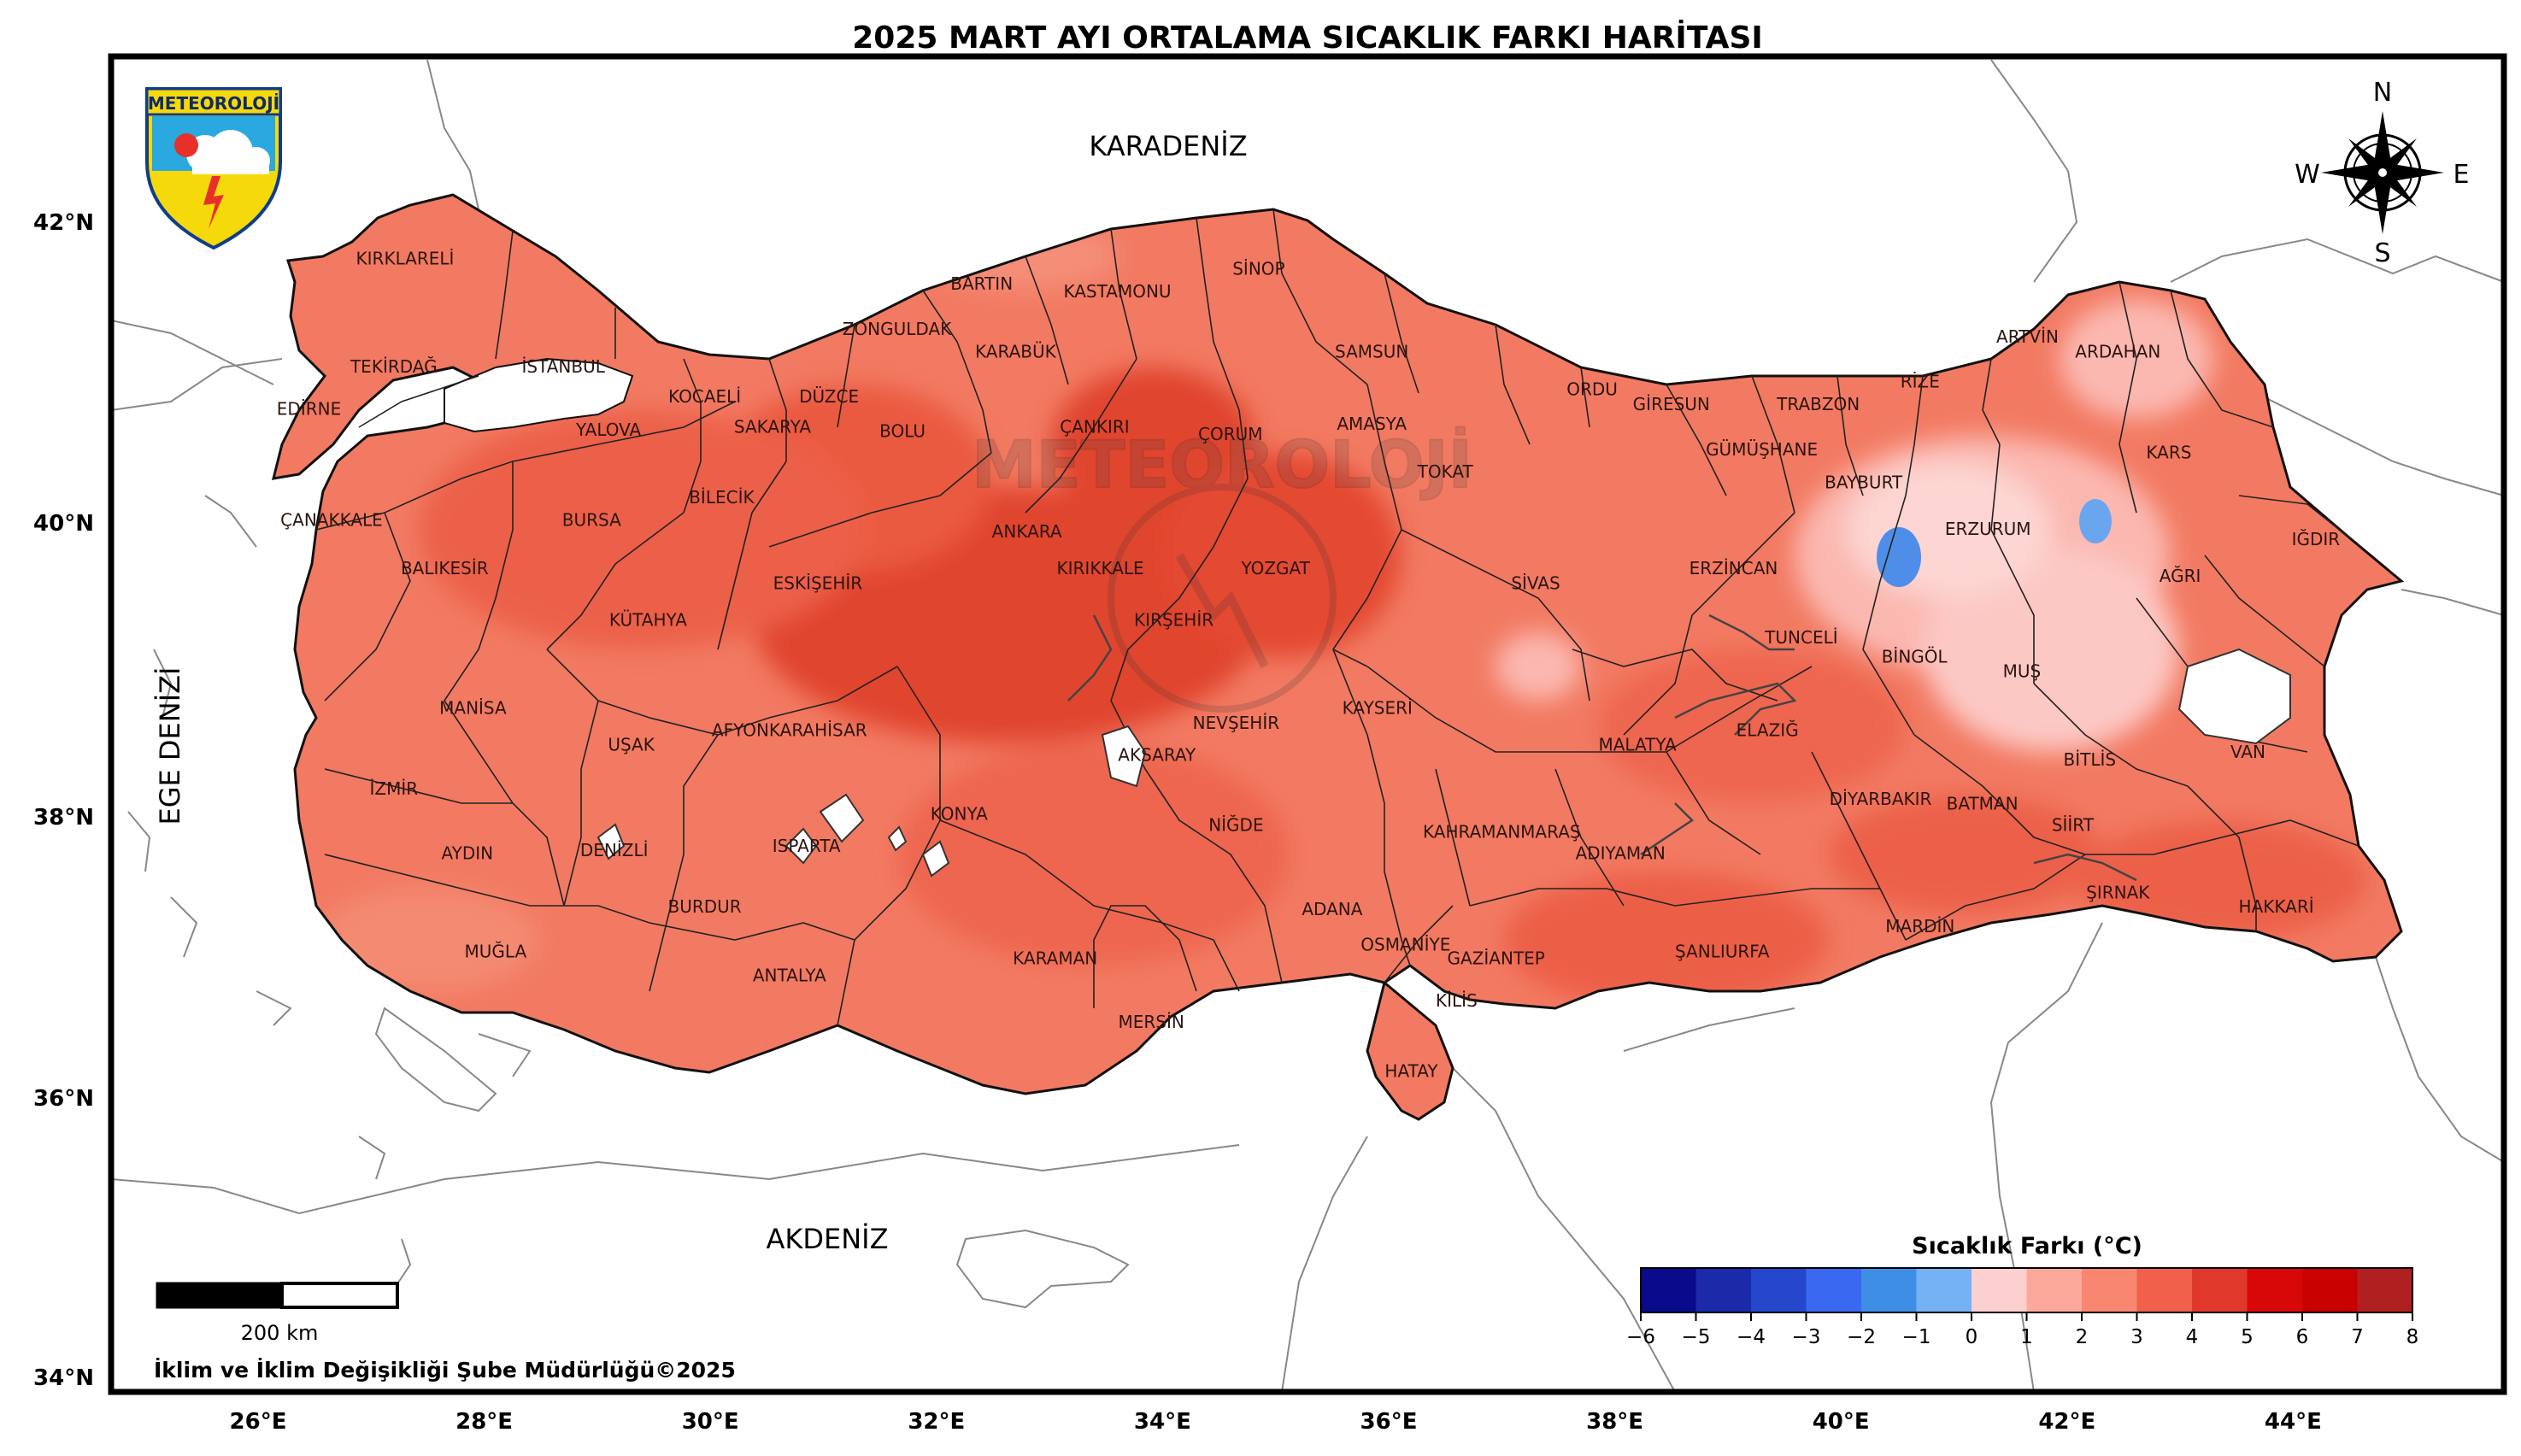  Describe the element at coordinates (1915, 656) in the screenshot. I see `province-label: BİNGÖL` at that location.